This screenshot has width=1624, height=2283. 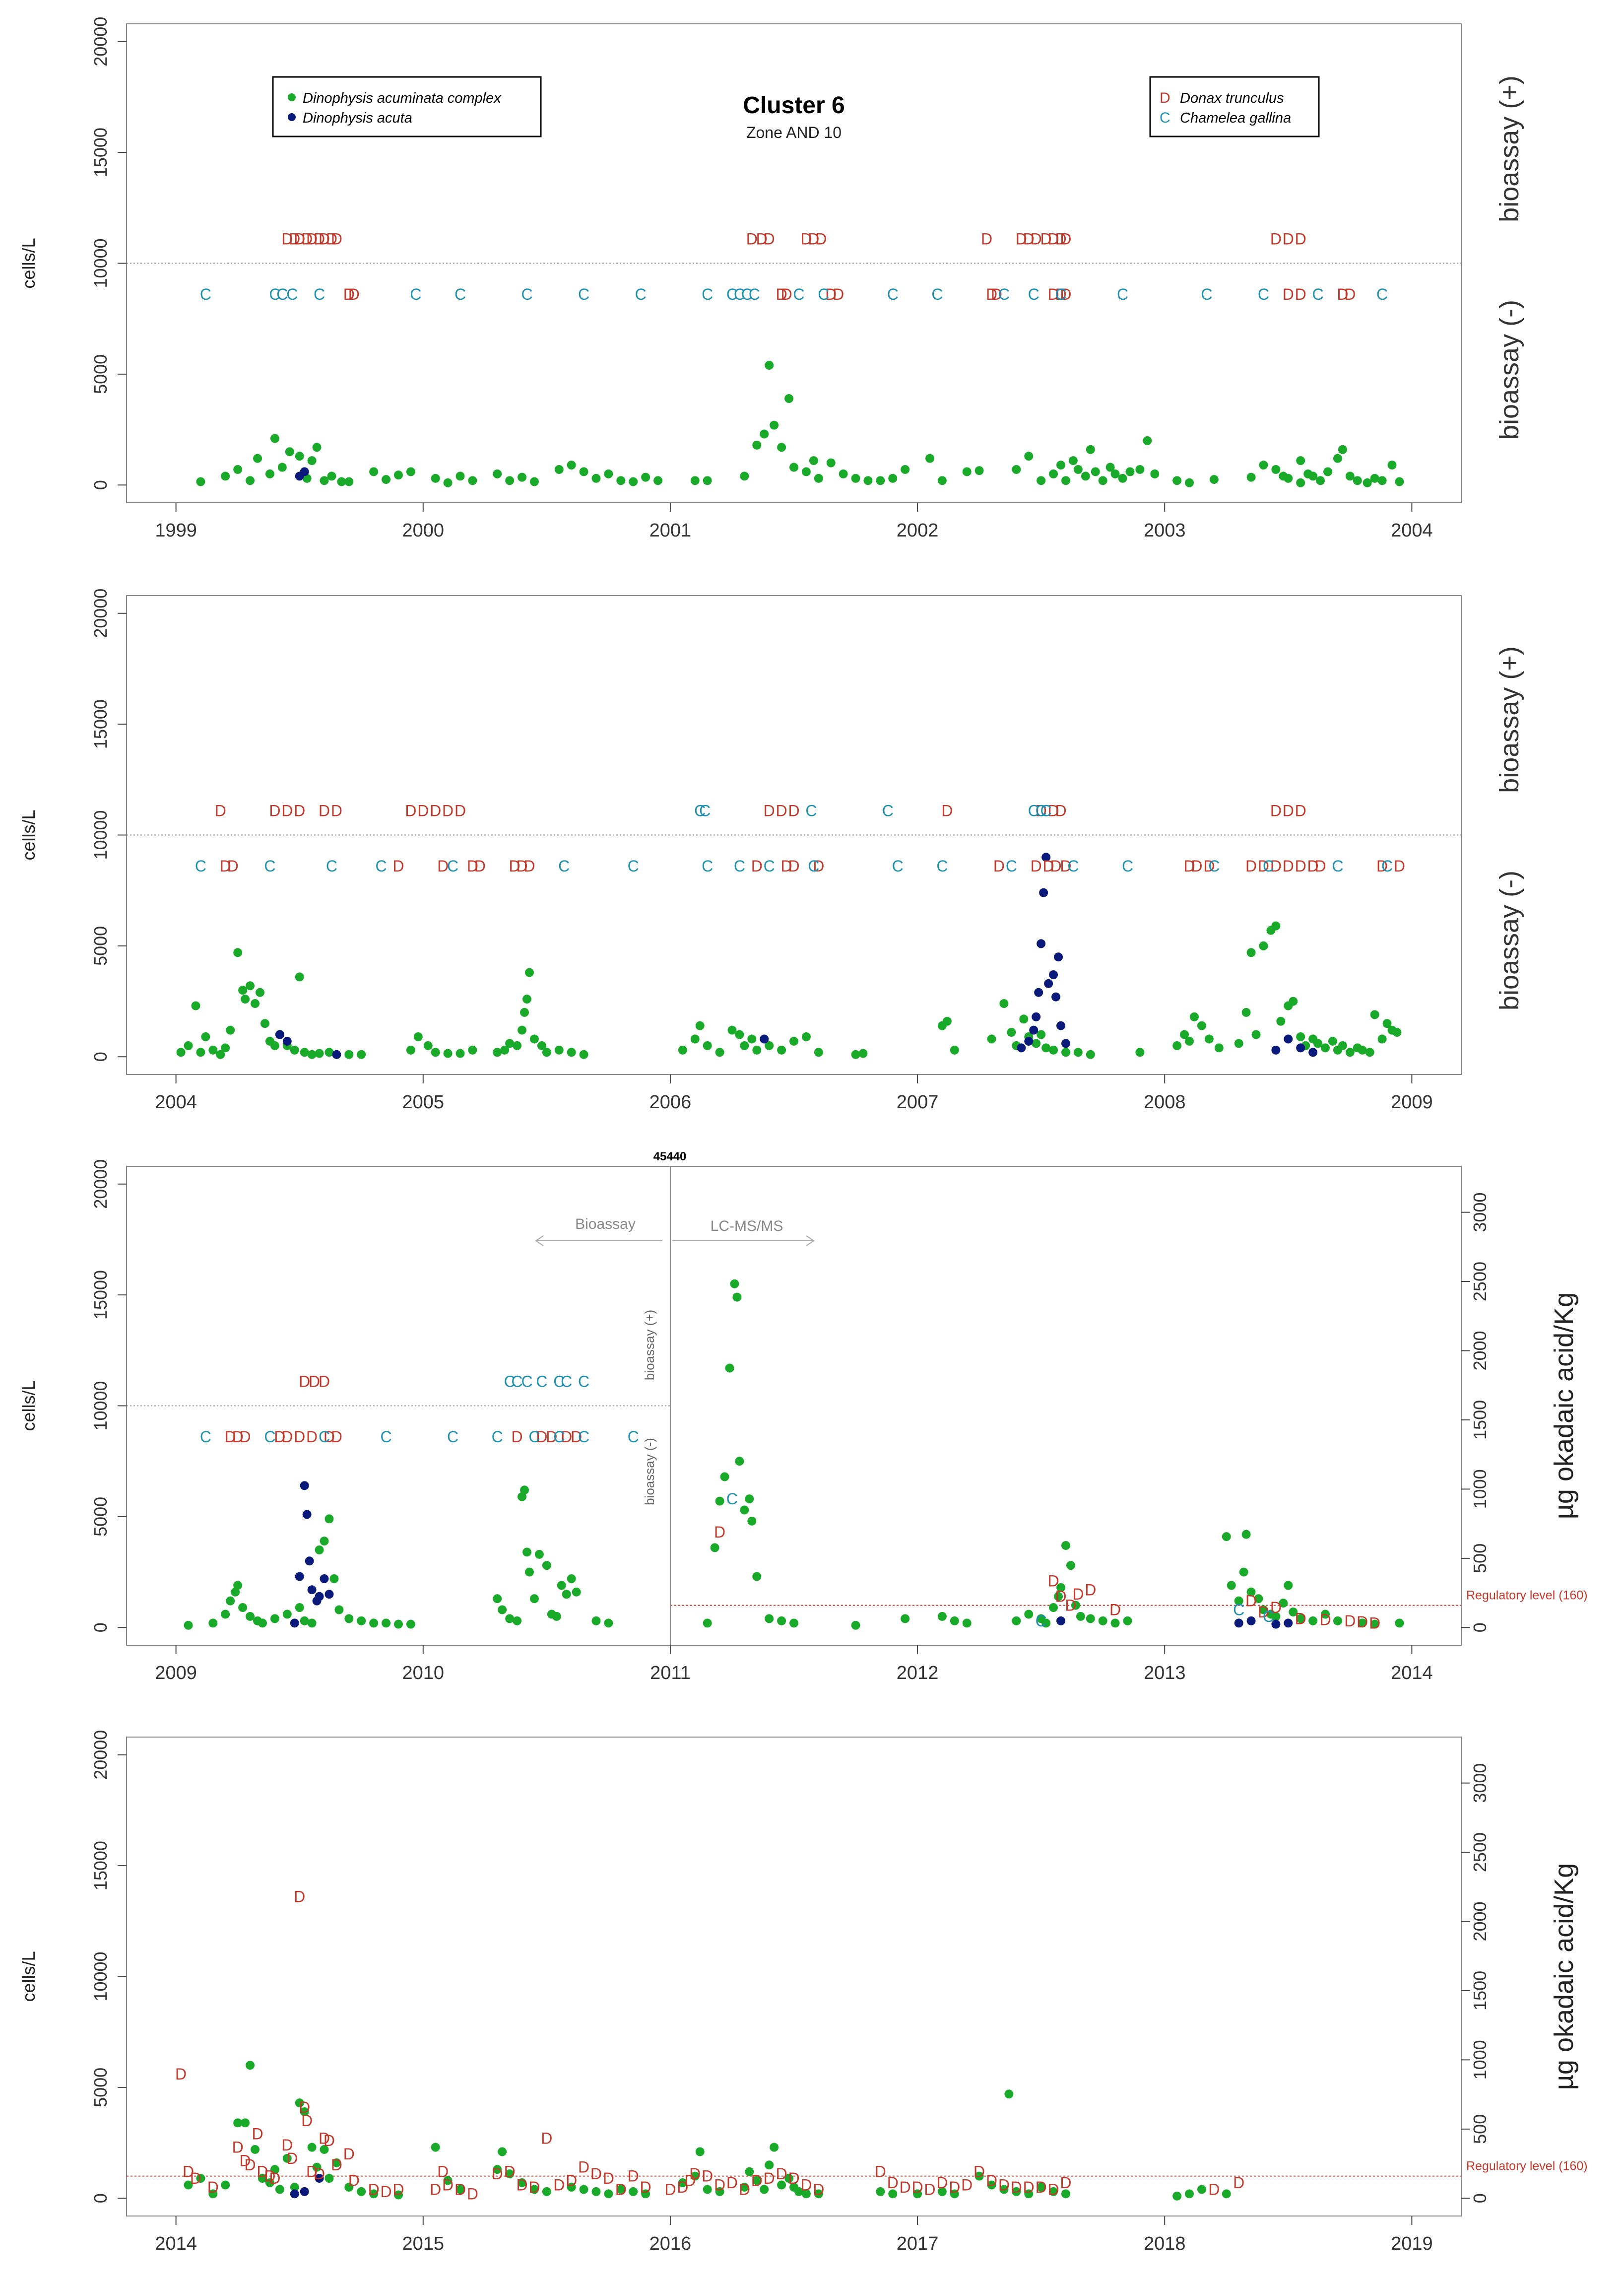 What do you see at coordinates (649, 1471) in the screenshot?
I see `inner-bioassay-neg-label: bioassay (-)` at bounding box center [649, 1471].